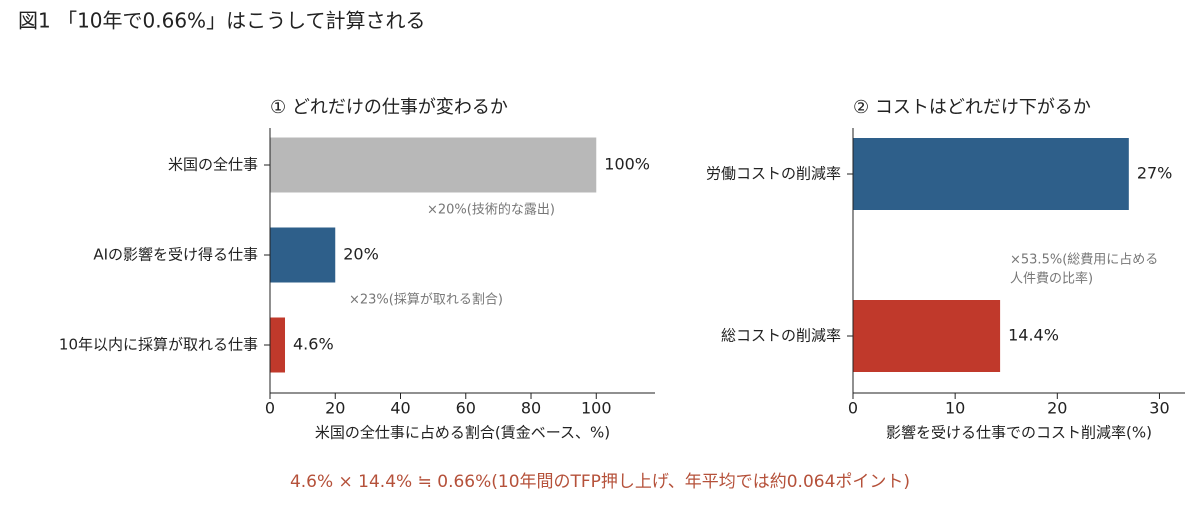 Image resolution: width=1200 pixels, height=505 pixels. What do you see at coordinates (1084, 260) in the screenshot?
I see `annotation: ×53.5%(総費用に占める` at bounding box center [1084, 260].